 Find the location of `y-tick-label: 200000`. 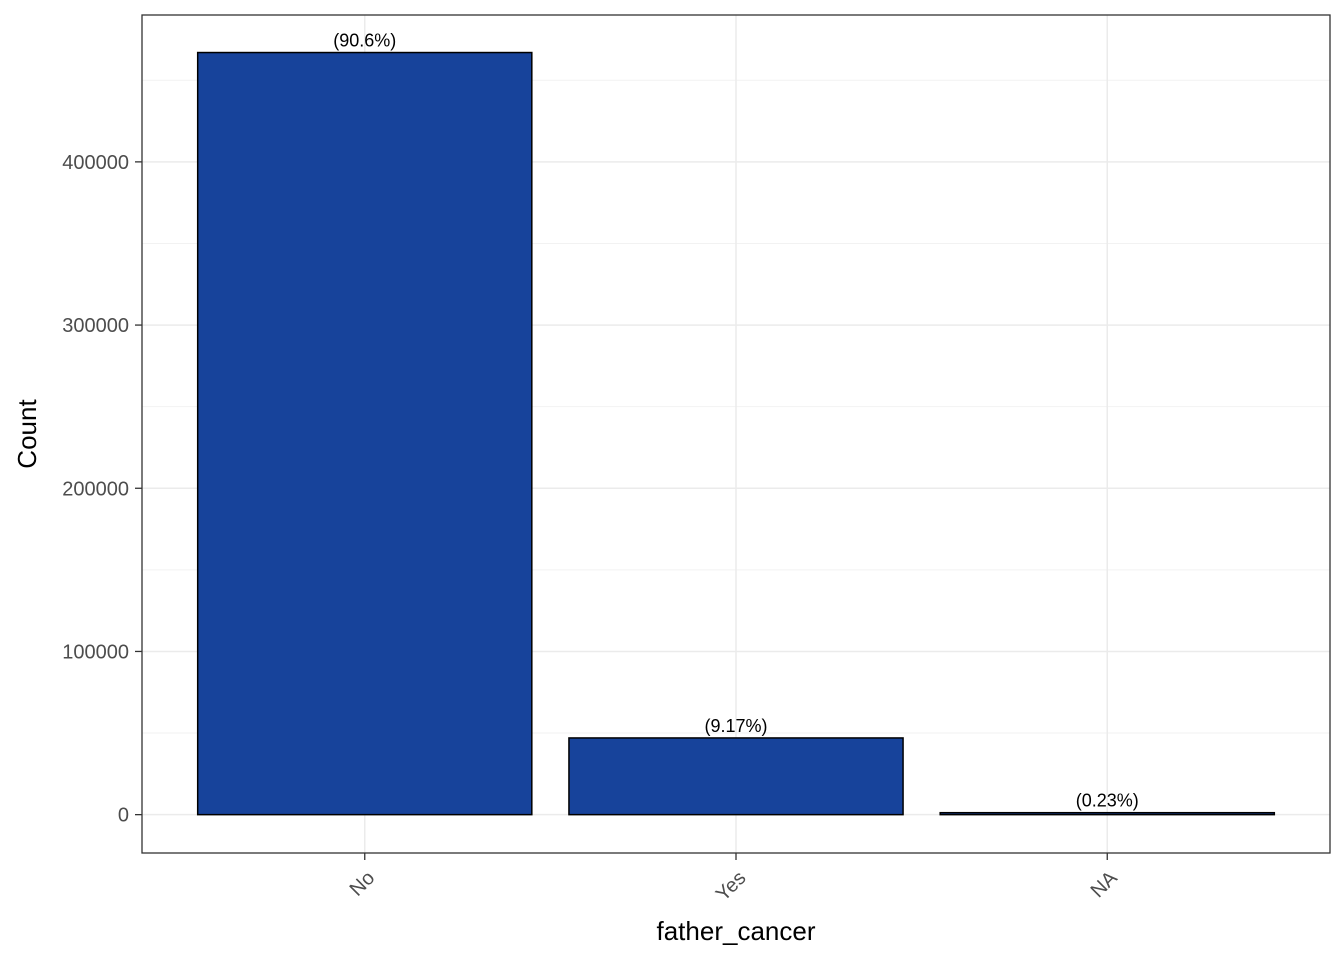

y-tick-label: 200000 is located at coordinates (95, 489).